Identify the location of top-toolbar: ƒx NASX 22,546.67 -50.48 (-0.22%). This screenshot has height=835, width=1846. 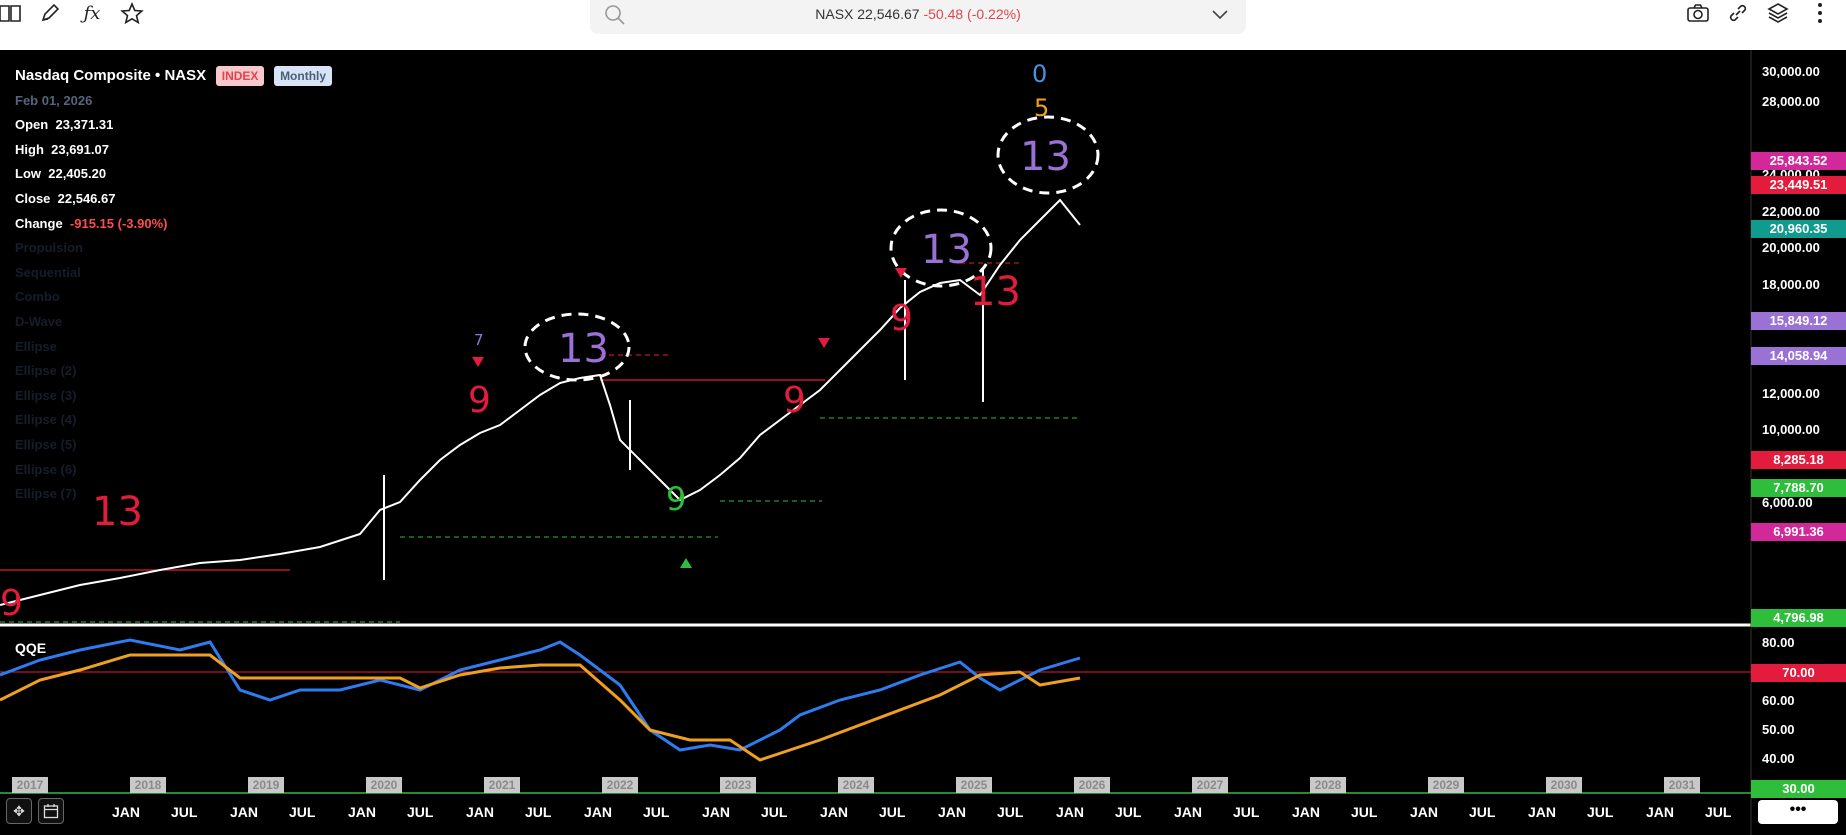
(923, 25).